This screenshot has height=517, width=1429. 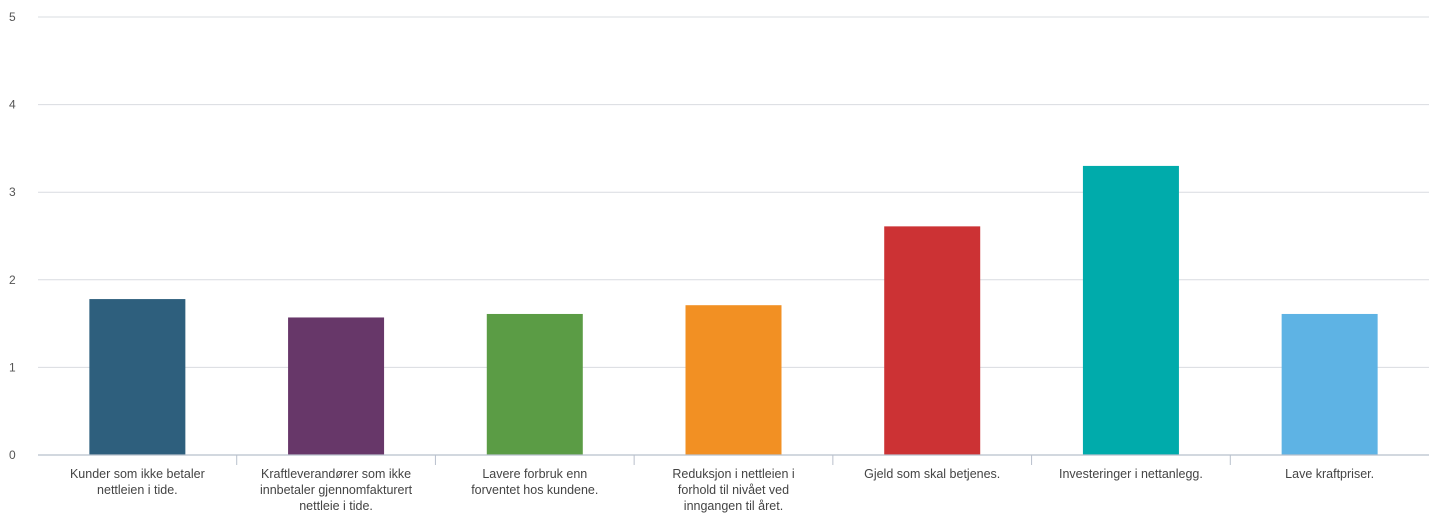 What do you see at coordinates (12, 17) in the screenshot?
I see `y-tick-label-5: 5` at bounding box center [12, 17].